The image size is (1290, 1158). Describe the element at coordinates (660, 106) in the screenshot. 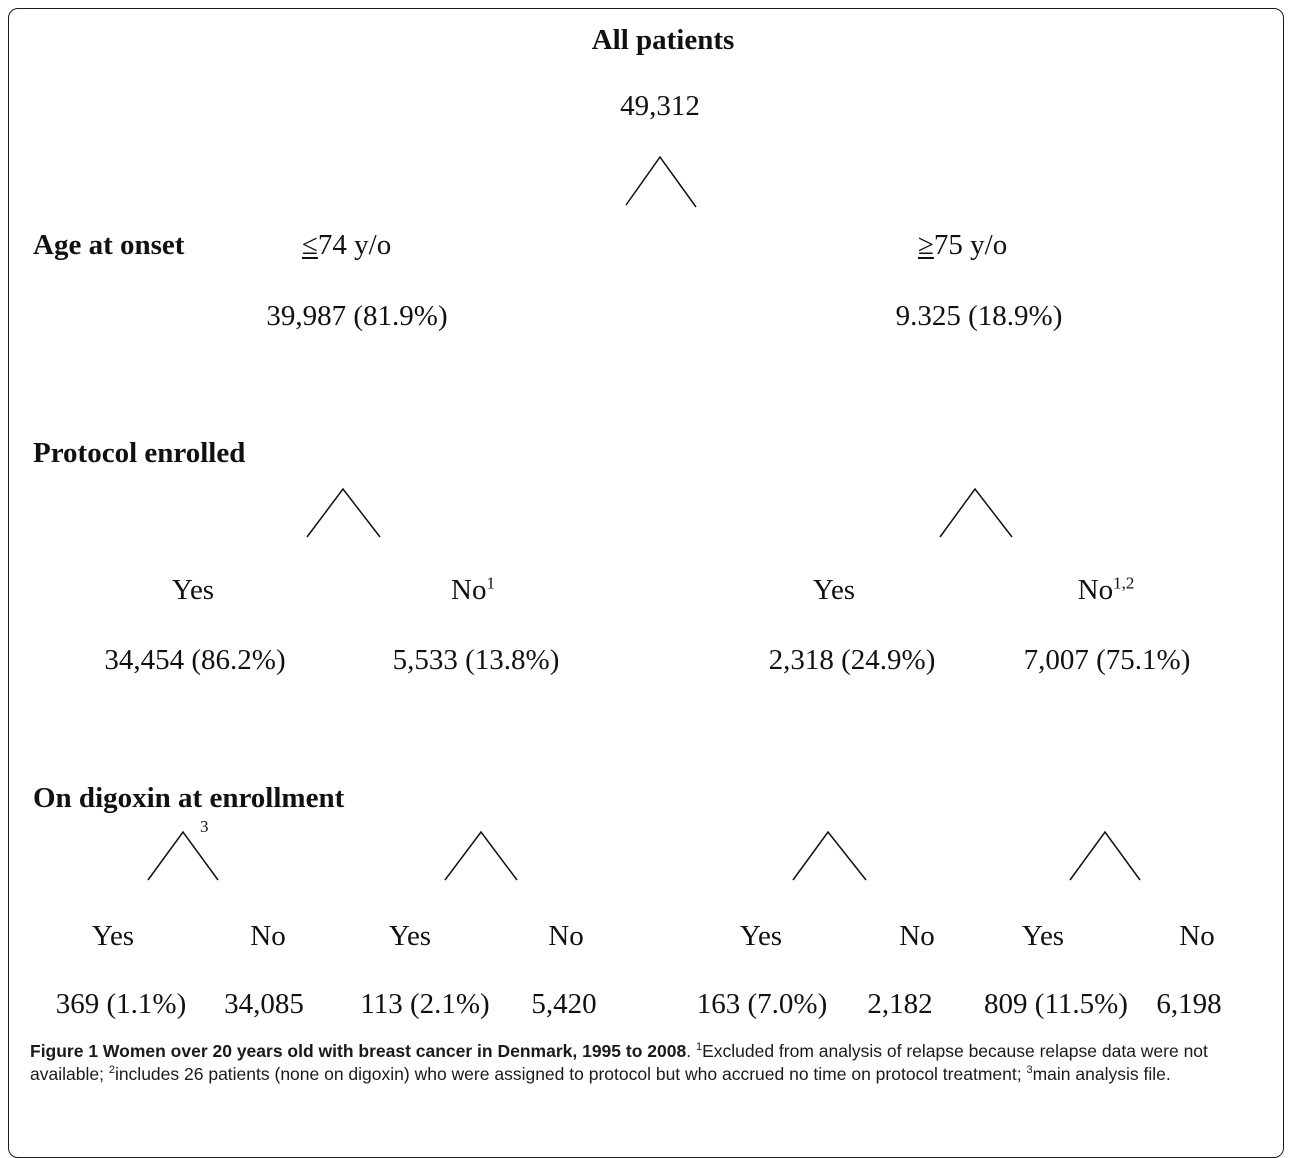

I see `root-count: 49,312` at that location.